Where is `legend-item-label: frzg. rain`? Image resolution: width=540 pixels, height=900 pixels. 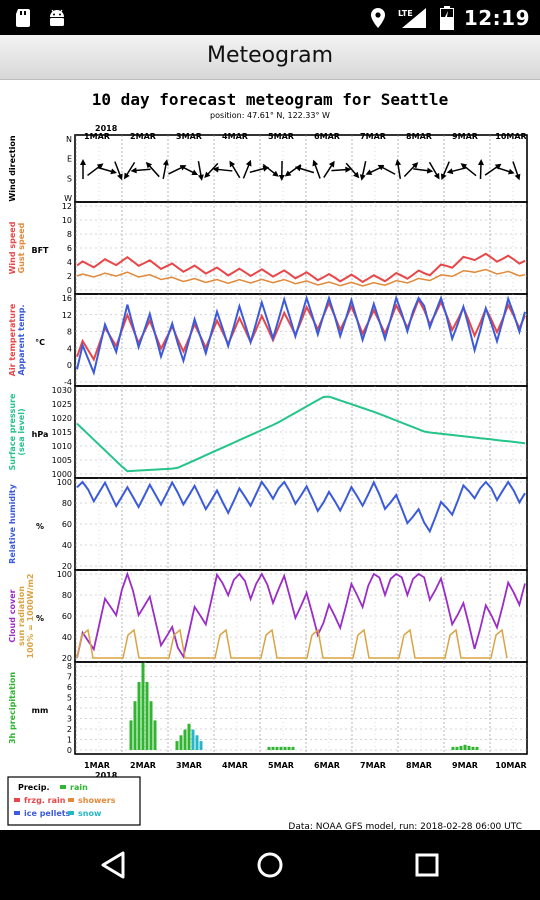 legend-item-label: frzg. rain is located at coordinates (45, 800).